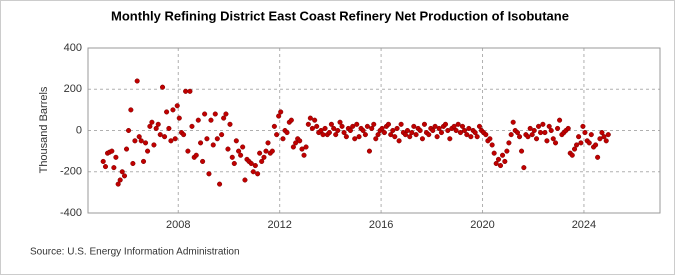 This screenshot has height=275, width=675. What do you see at coordinates (482, 225) in the screenshot?
I see `x-tick-label: 2020` at bounding box center [482, 225].